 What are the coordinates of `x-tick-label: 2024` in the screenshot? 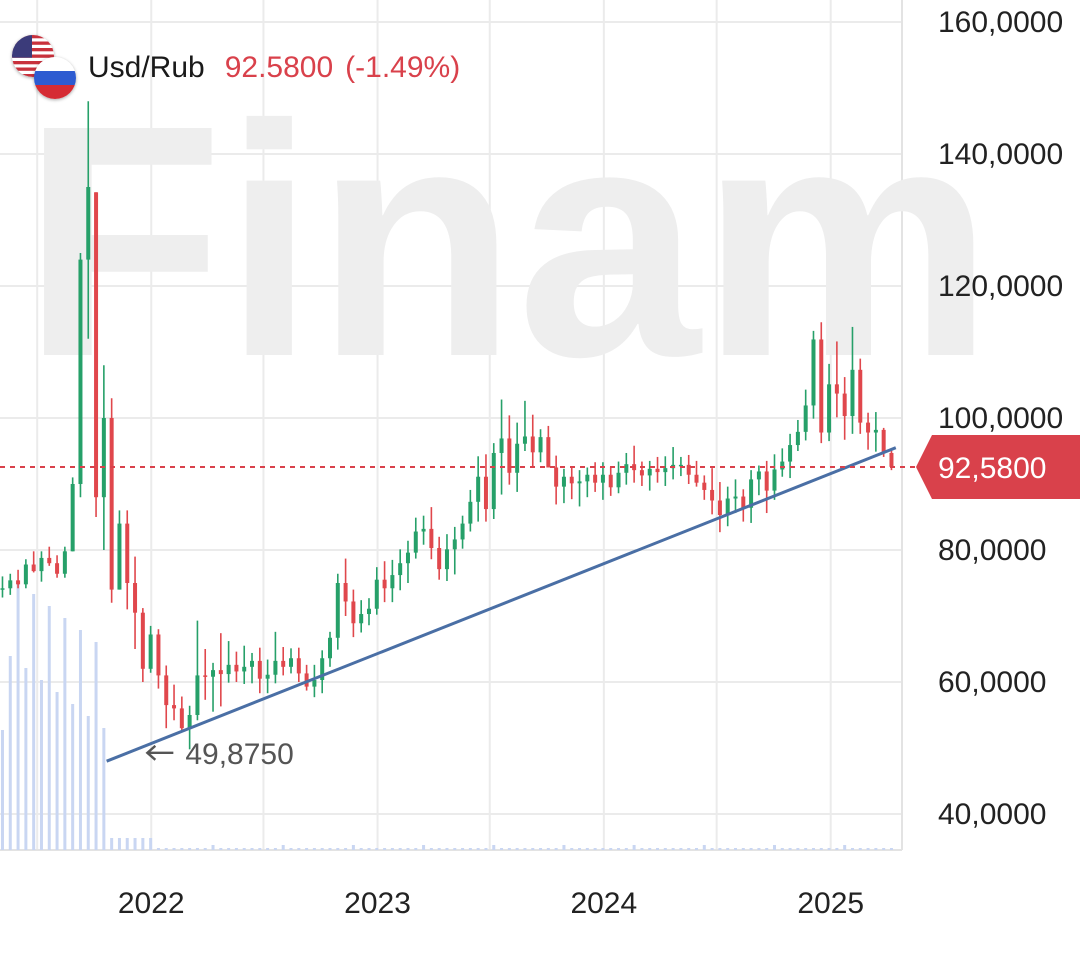 It's located at (603, 903).